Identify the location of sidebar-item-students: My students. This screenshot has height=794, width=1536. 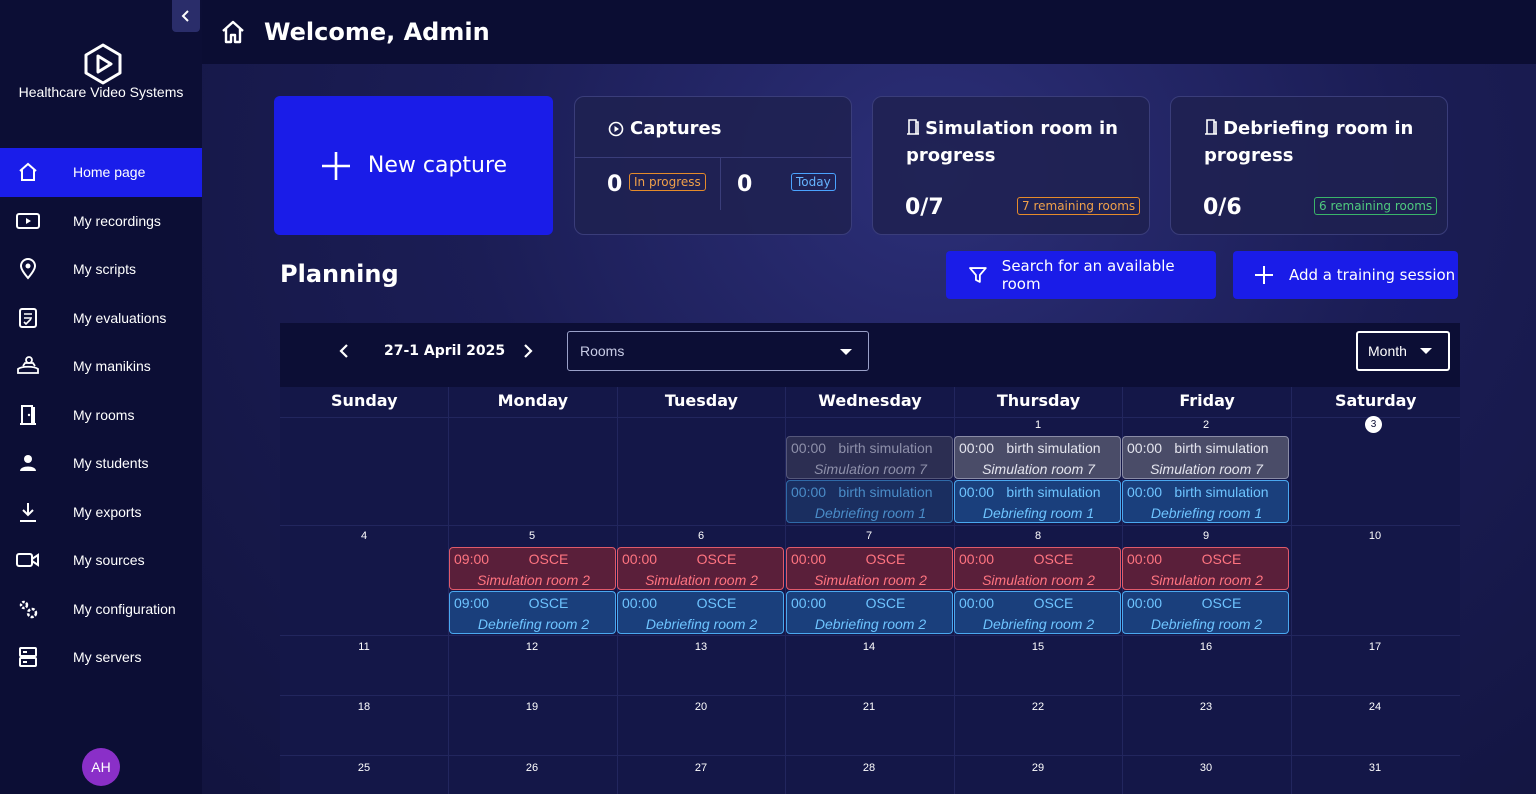
(101, 463).